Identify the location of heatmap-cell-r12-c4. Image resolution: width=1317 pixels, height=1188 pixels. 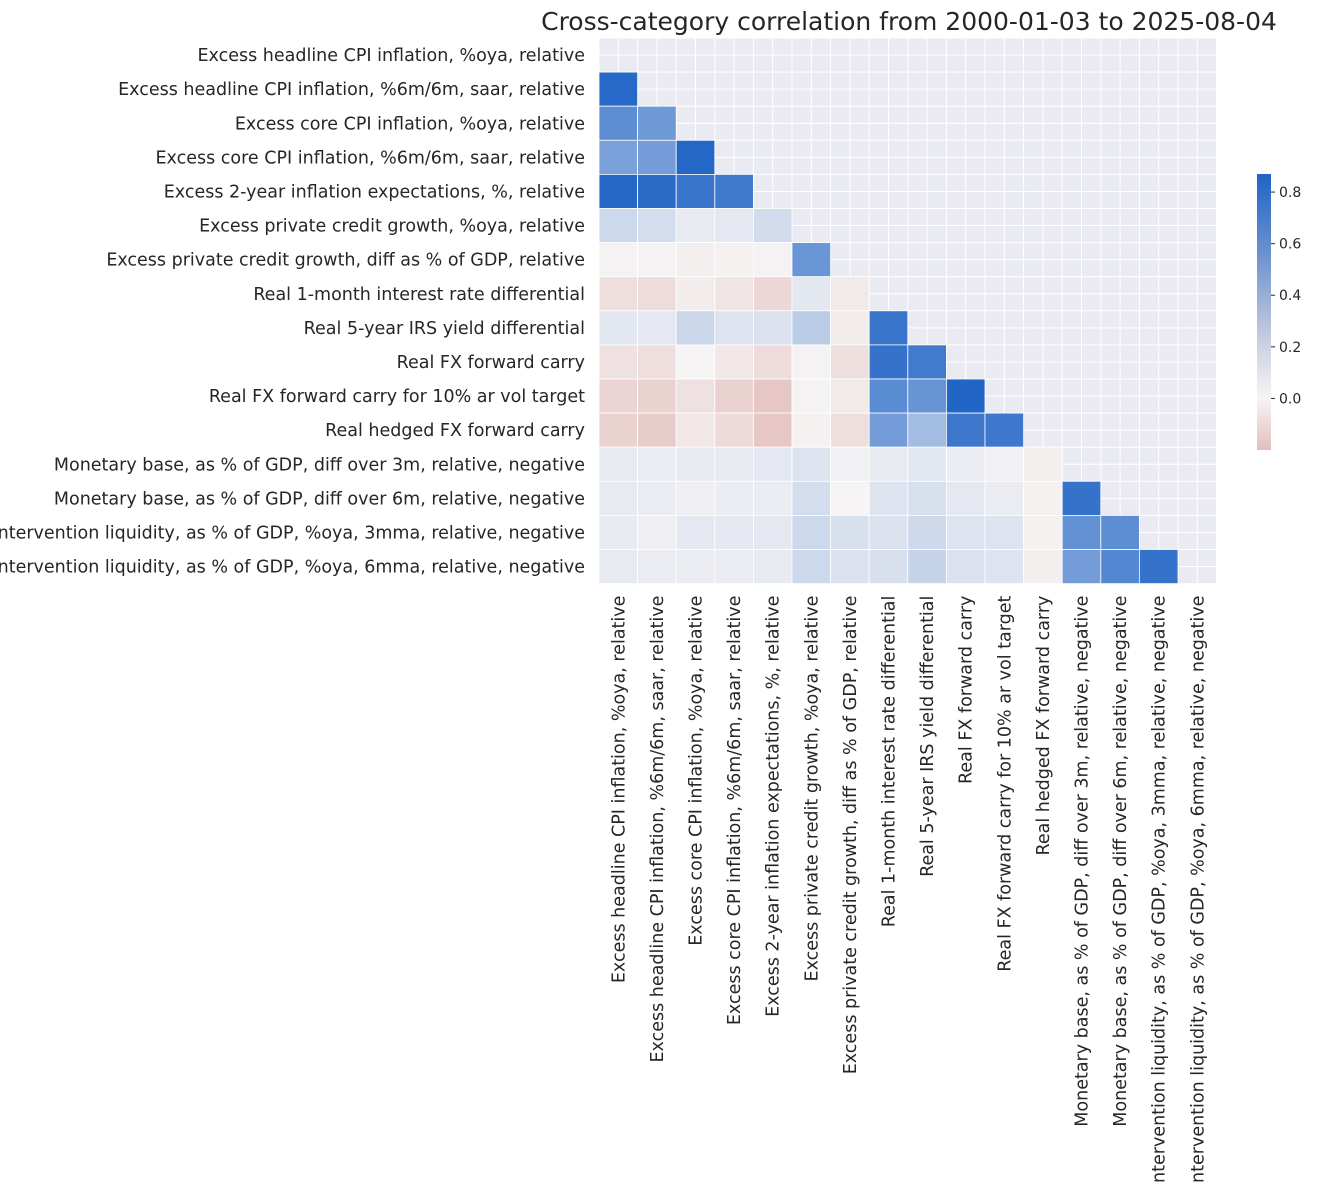
(773, 464).